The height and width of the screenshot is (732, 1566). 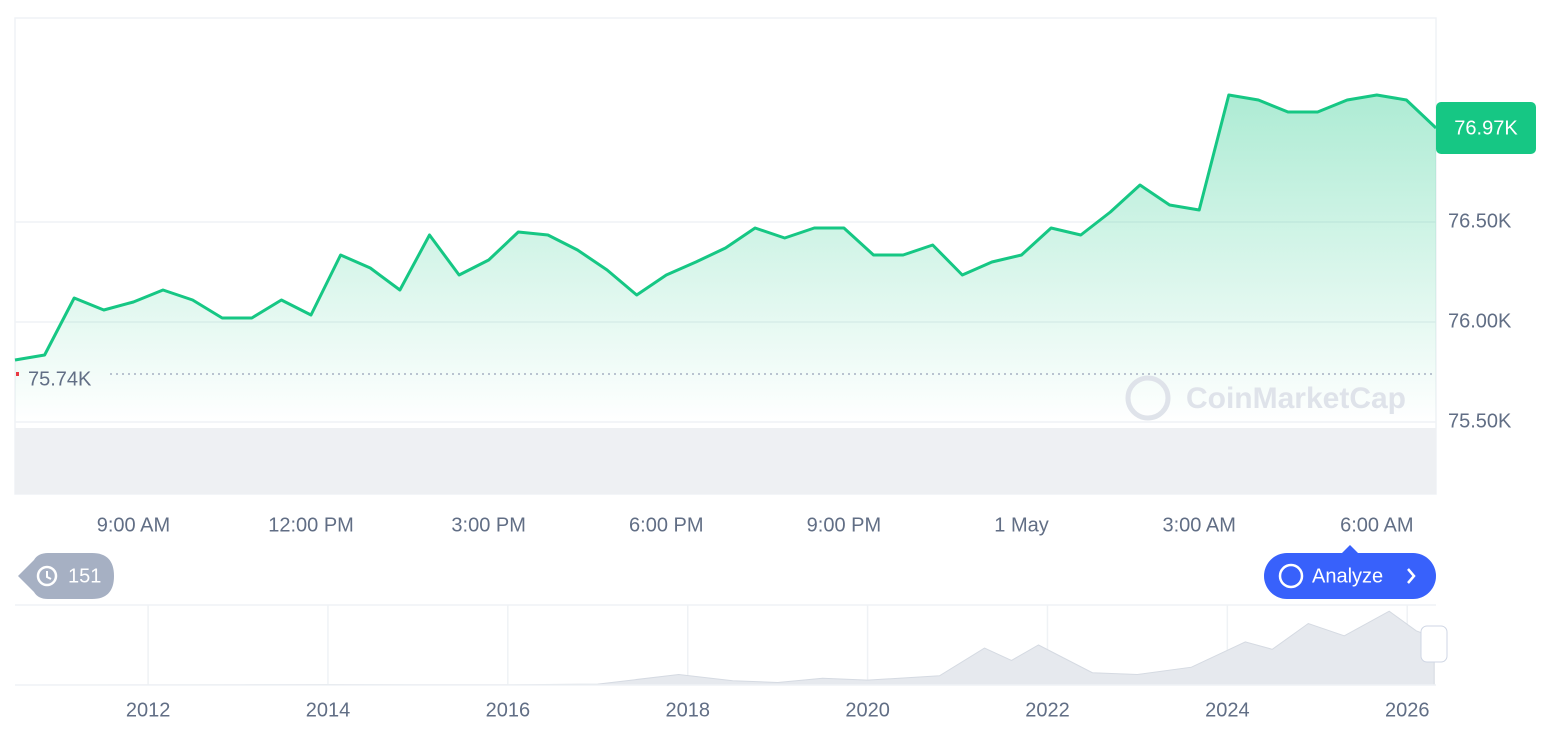 I want to click on current-price-label: 76.97K, so click(x=1486, y=128).